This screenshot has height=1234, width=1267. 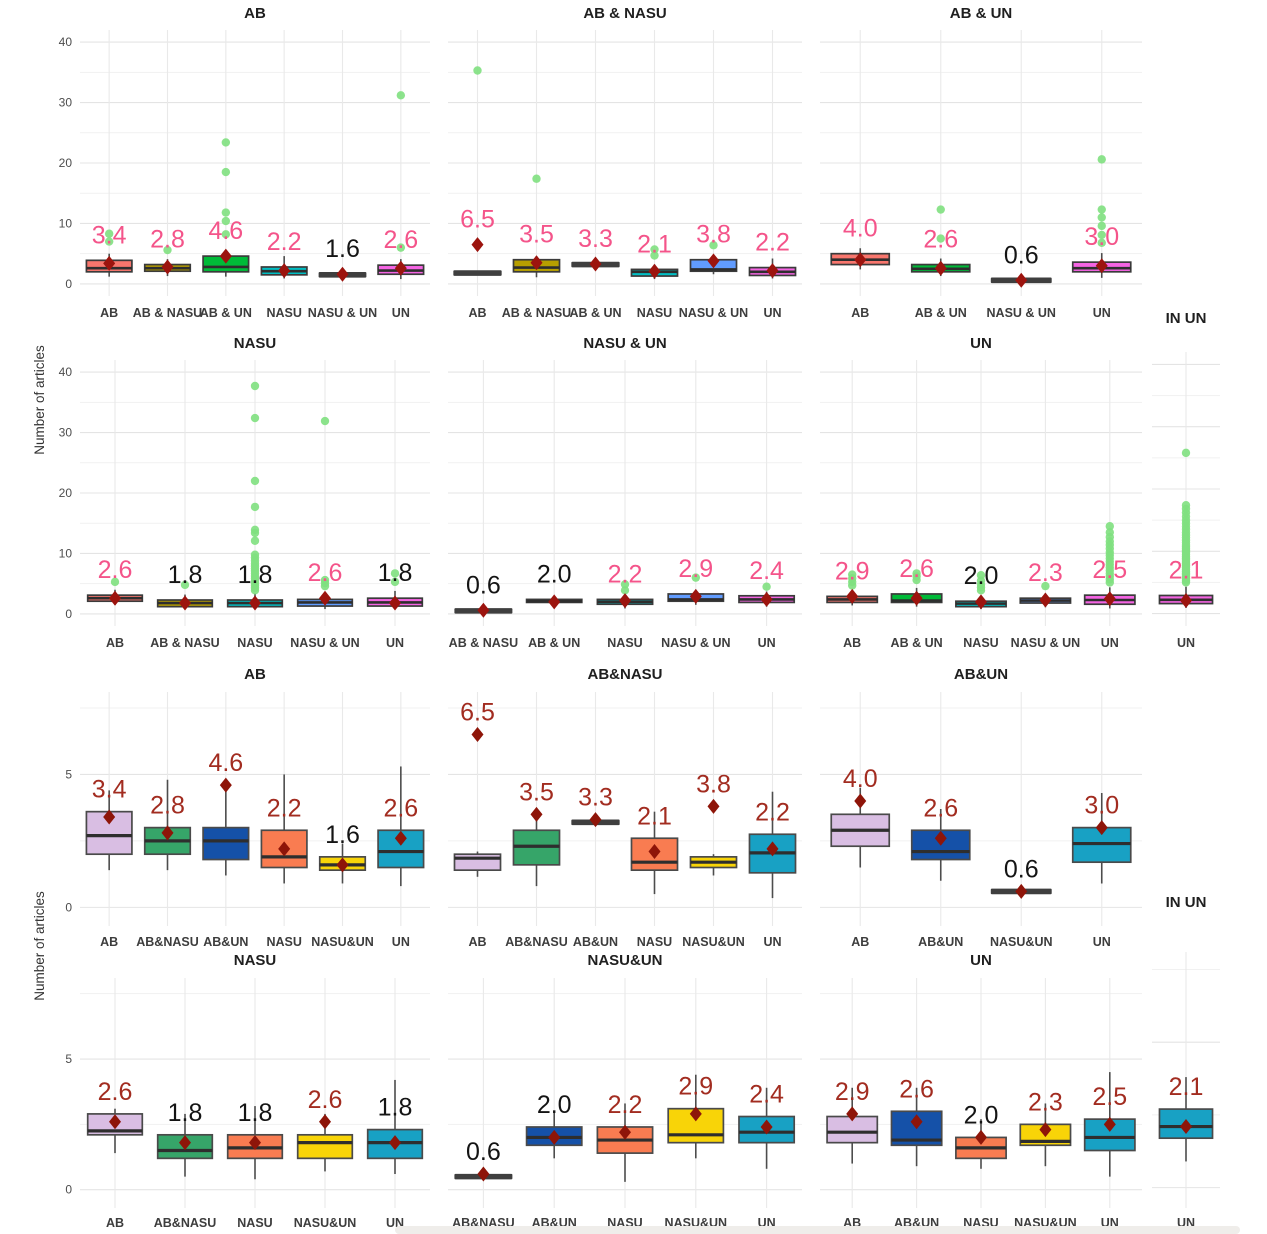 What do you see at coordinates (536, 792) in the screenshot?
I see `mean-value-label: 3.5` at bounding box center [536, 792].